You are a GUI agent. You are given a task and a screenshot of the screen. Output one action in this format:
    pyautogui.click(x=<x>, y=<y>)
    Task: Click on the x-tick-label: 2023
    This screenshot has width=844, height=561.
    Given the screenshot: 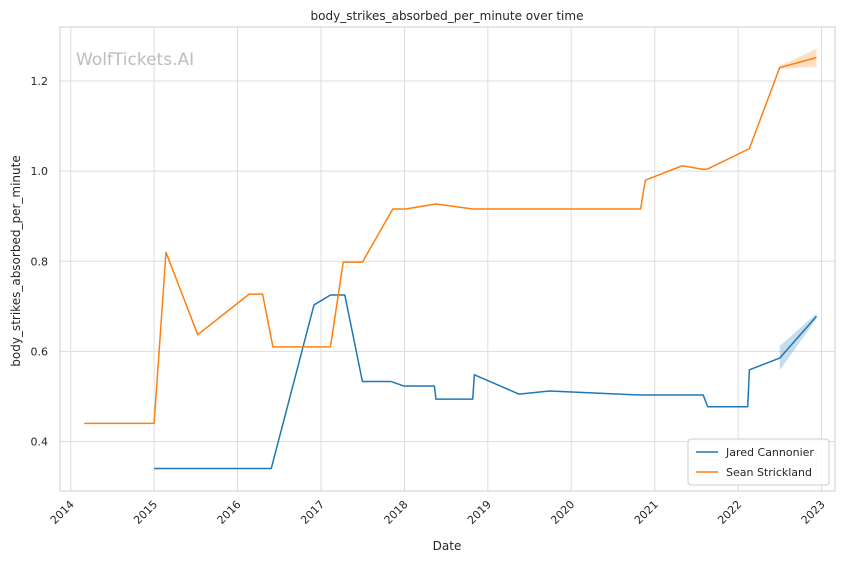 What is the action you would take?
    pyautogui.click(x=813, y=512)
    